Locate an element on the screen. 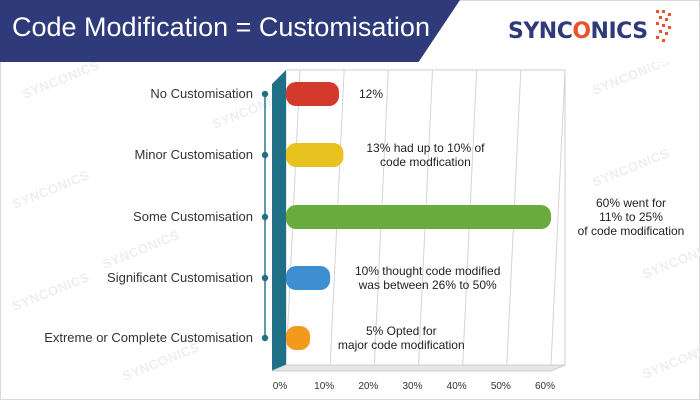  data-label: 12% is located at coordinates (371, 94).